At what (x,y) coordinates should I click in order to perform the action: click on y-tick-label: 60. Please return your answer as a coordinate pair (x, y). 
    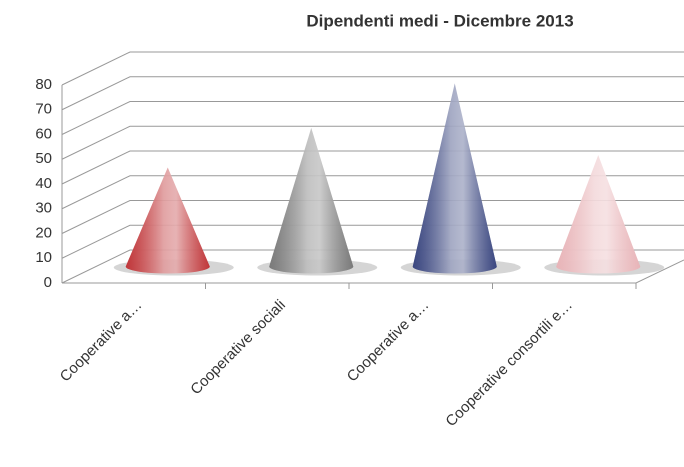
    Looking at the image, I should click on (43, 133).